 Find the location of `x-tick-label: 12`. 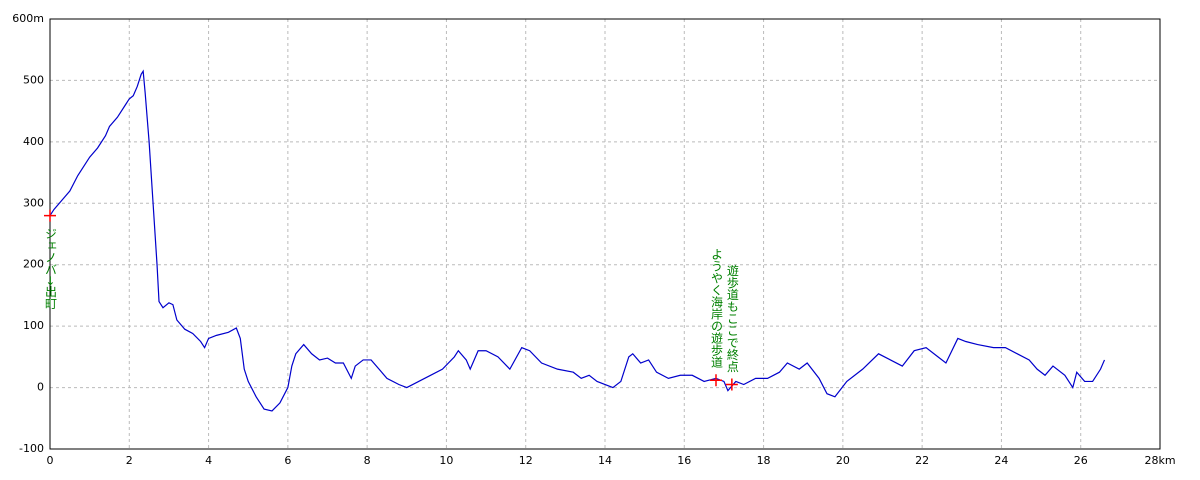

x-tick-label: 12 is located at coordinates (526, 460).